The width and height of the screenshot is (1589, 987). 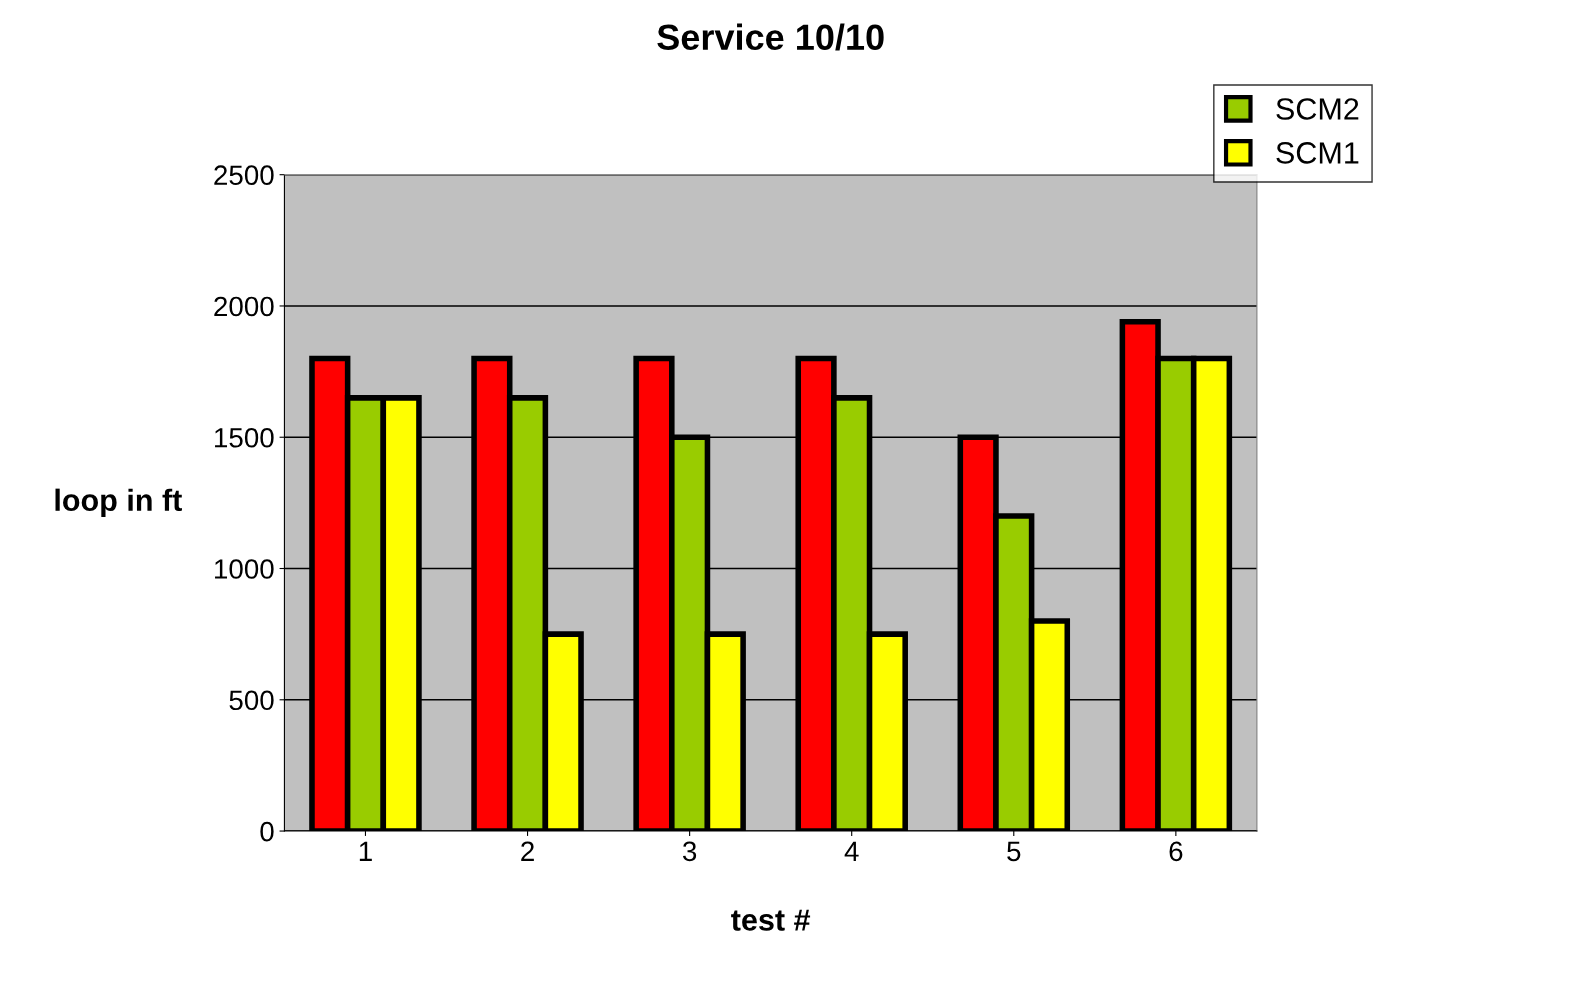 I want to click on x-tick-label: 3, so click(x=689, y=851).